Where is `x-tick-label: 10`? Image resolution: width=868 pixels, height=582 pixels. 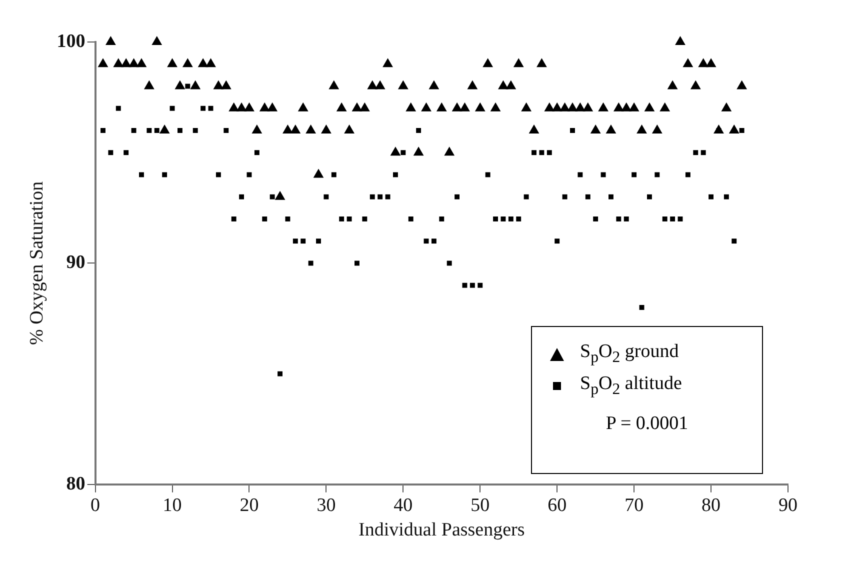
x-tick-label: 10 is located at coordinates (172, 505).